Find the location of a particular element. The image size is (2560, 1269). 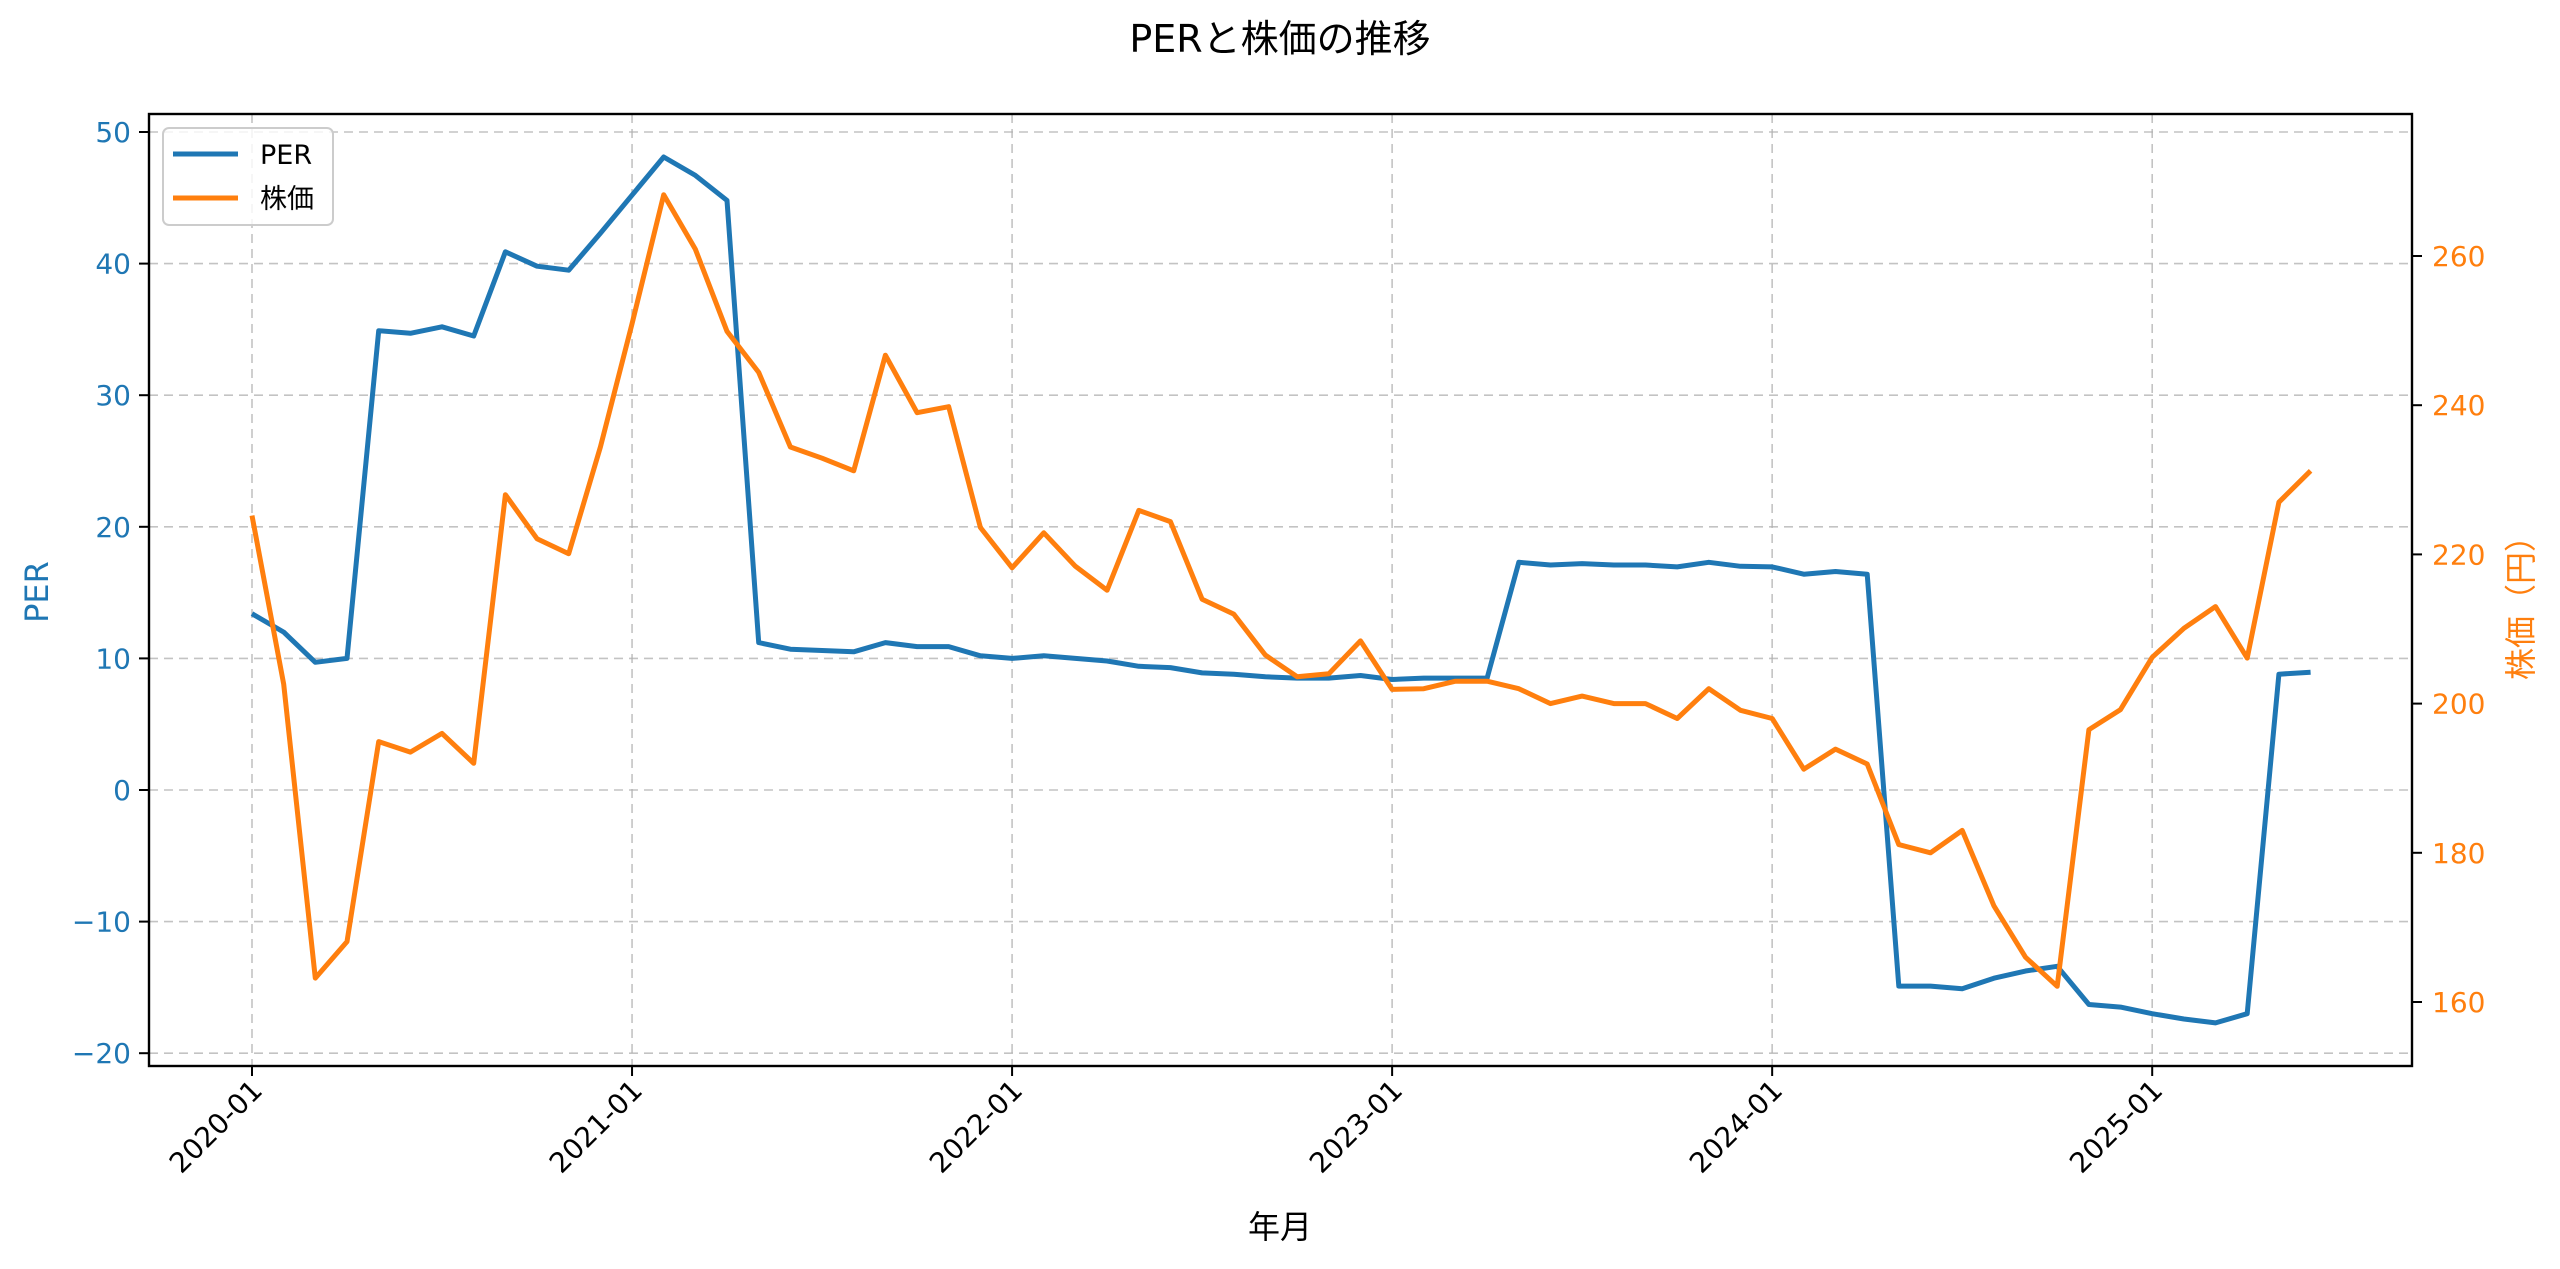

left-tick-label: 20 is located at coordinates (113, 527).